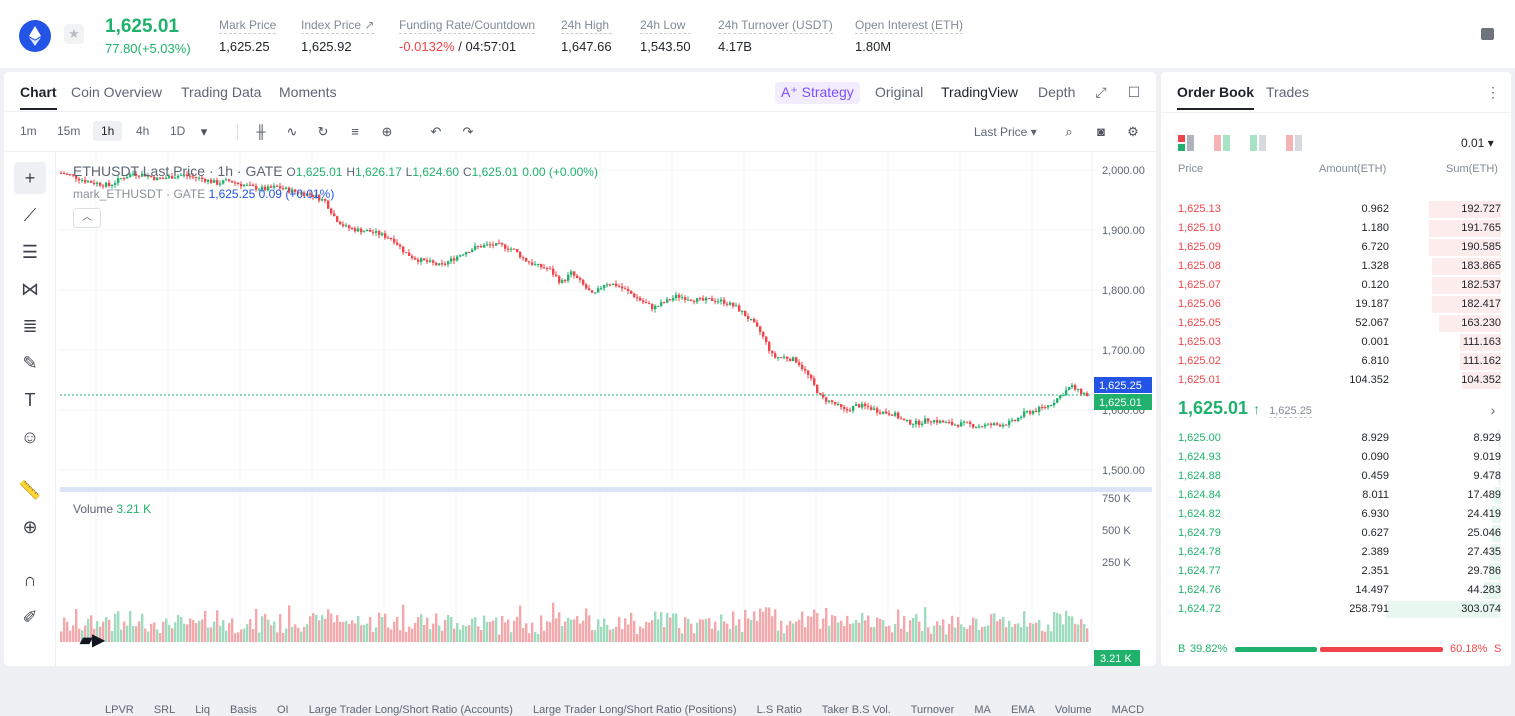 The height and width of the screenshot is (716, 1515). Describe the element at coordinates (1245, 408) in the screenshot. I see `mid-price: 1,625.01 ↑ 1,625.25` at that location.